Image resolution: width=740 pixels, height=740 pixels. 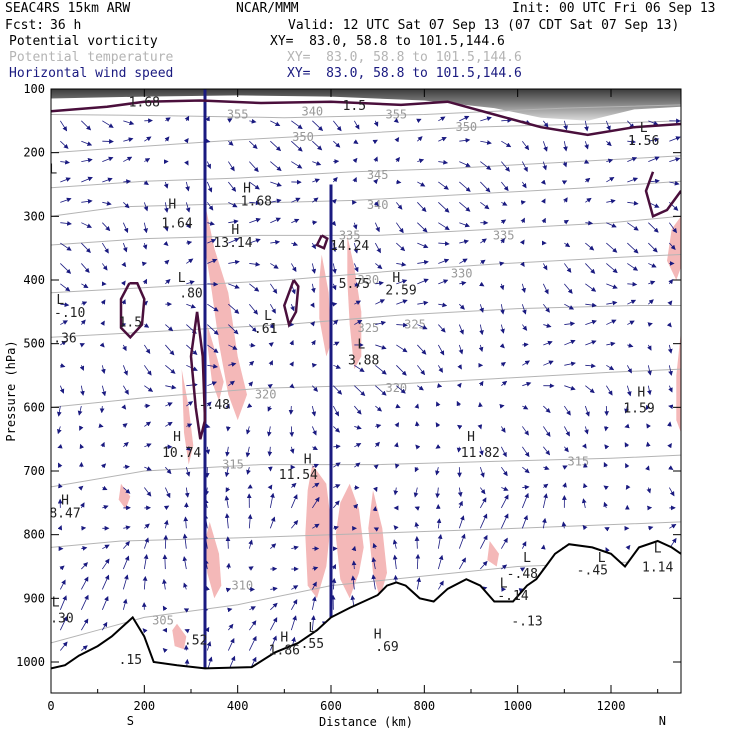 I want to click on pv-value-label: .36, so click(x=64, y=338).